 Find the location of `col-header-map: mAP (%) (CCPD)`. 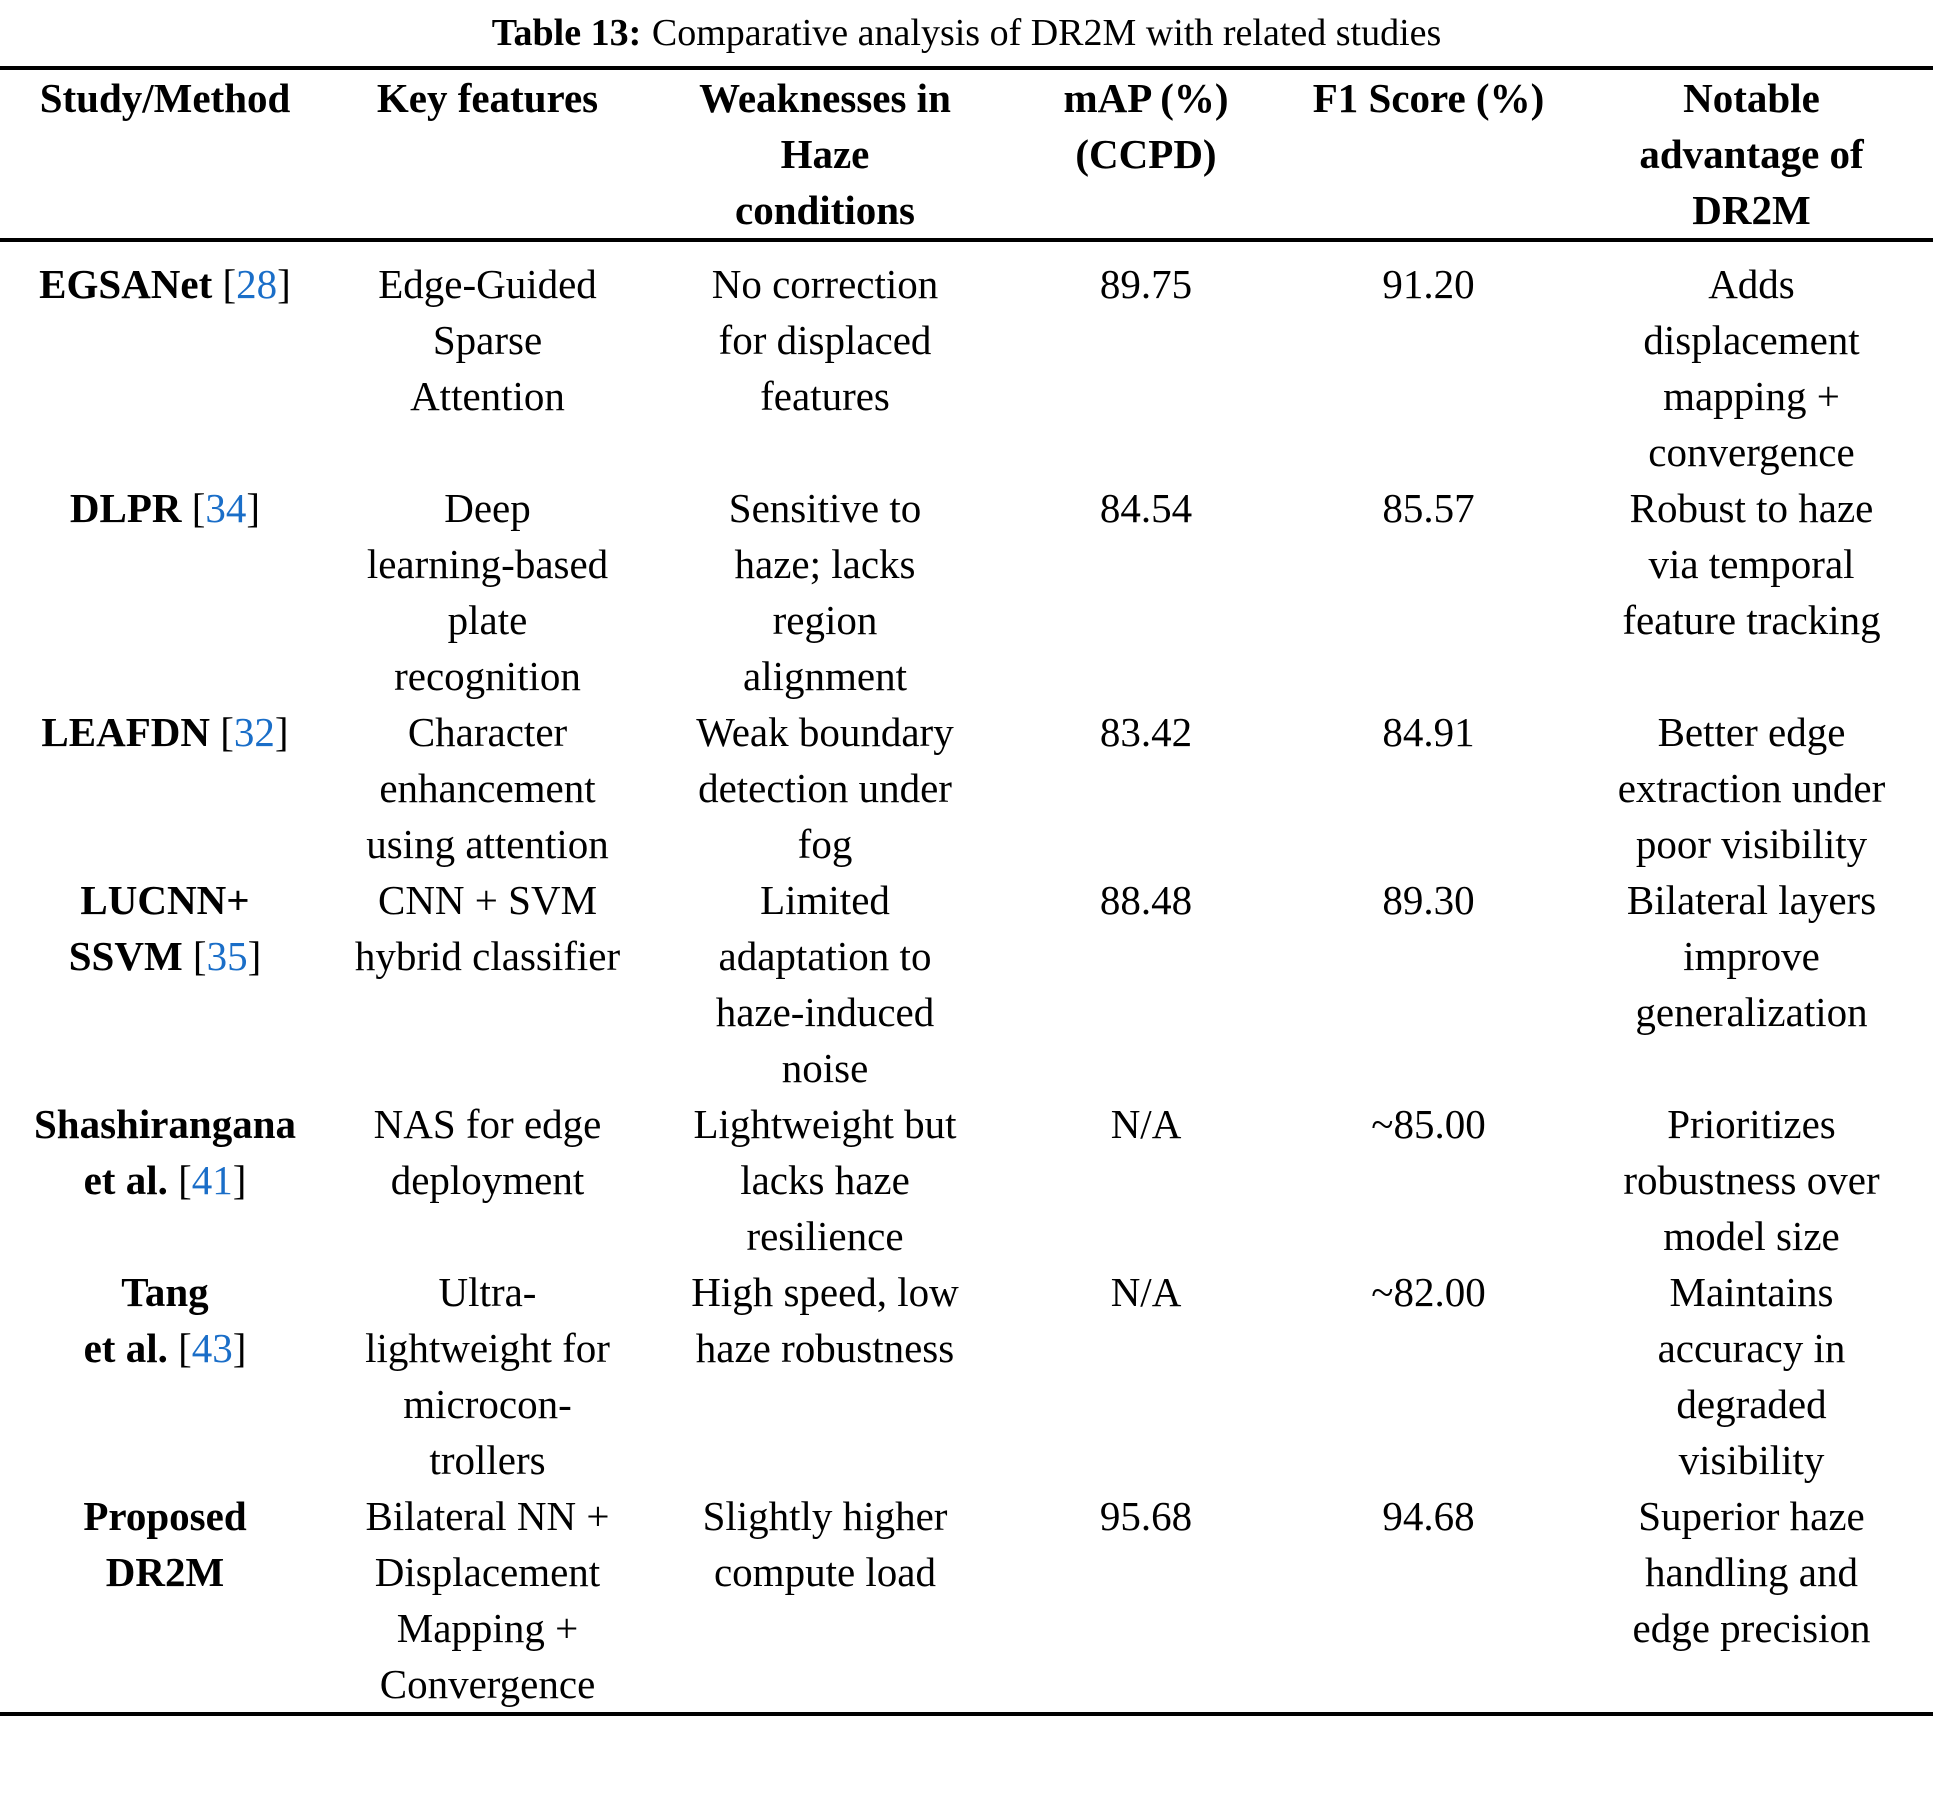

col-header-map: mAP (%) (CCPD) is located at coordinates (1146, 155).